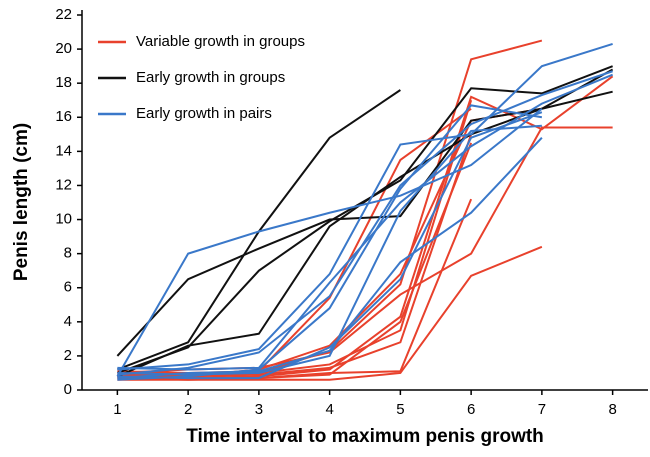 Image resolution: width=650 pixels, height=457 pixels. I want to click on y-tick-label: 0, so click(68, 389).